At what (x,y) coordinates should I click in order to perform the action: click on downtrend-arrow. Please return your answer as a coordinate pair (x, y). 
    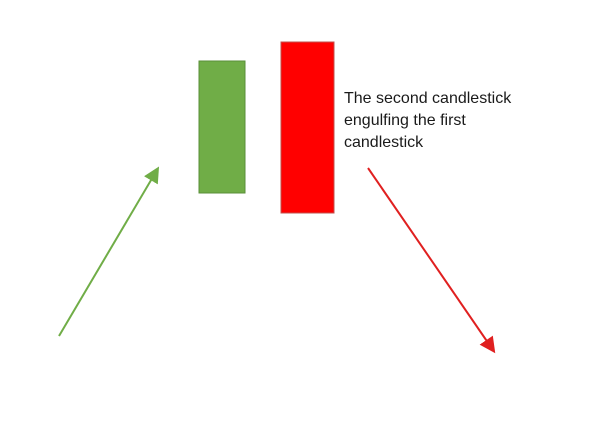
    Looking at the image, I should click on (431, 260).